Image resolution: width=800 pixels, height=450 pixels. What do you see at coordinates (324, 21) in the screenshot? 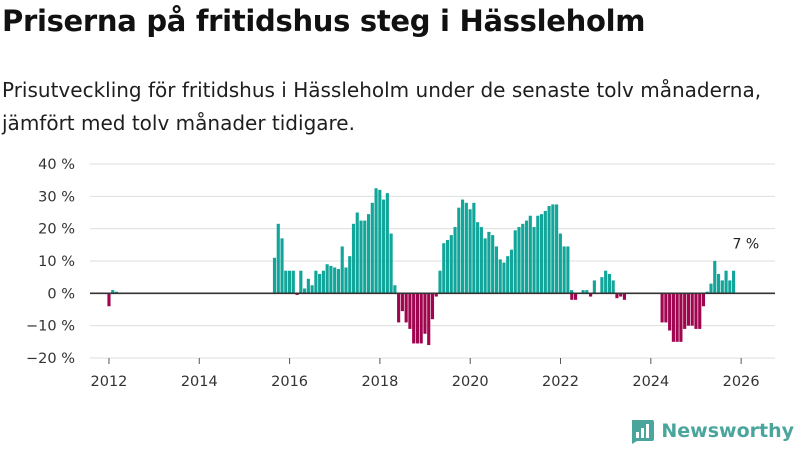
I see `chart-title: Priserna på fritidshus steg i Hässleholm` at bounding box center [324, 21].